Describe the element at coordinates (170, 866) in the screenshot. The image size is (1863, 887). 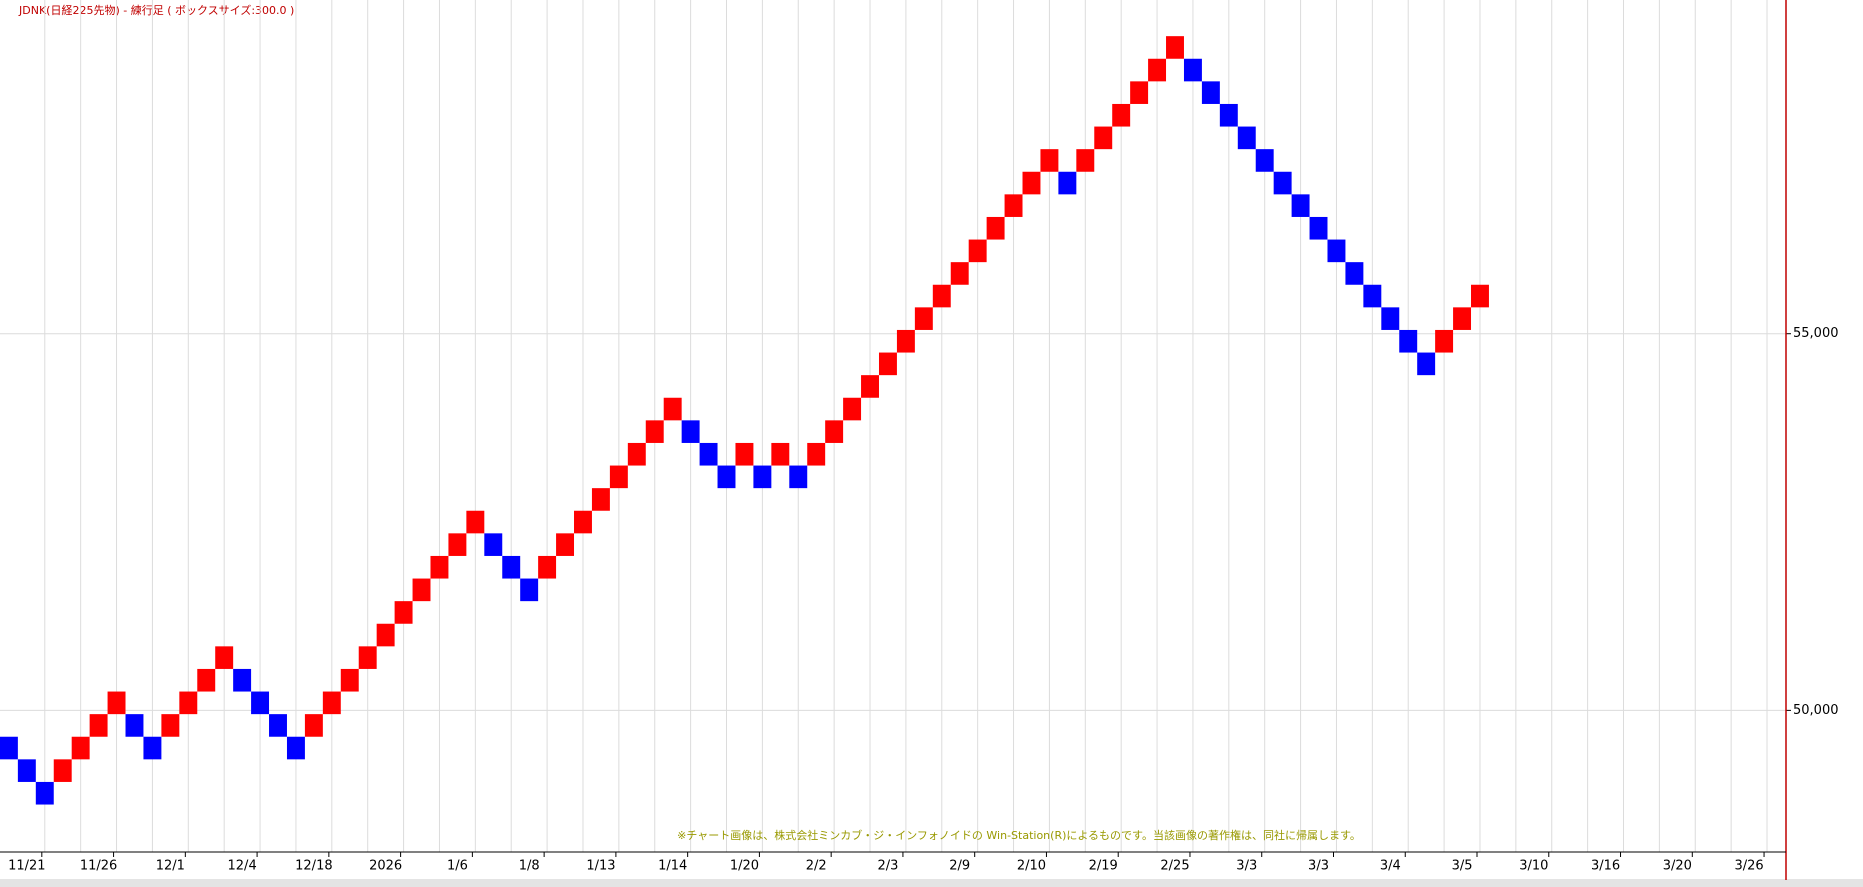
I see `x-tick-label: 12/1` at that location.